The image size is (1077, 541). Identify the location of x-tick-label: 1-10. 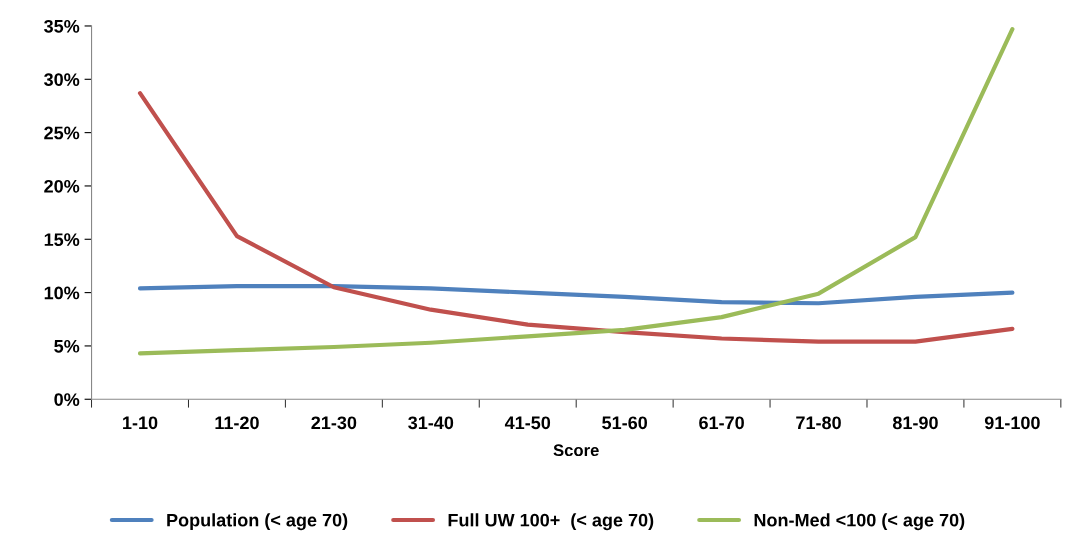
(140, 423).